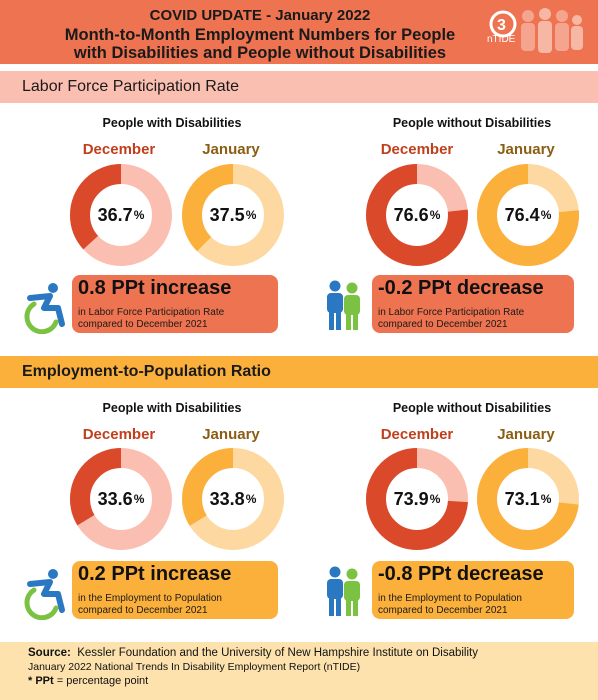  I want to click on section-bar-employment-population: Employment-to-Population Ratio, so click(299, 372).